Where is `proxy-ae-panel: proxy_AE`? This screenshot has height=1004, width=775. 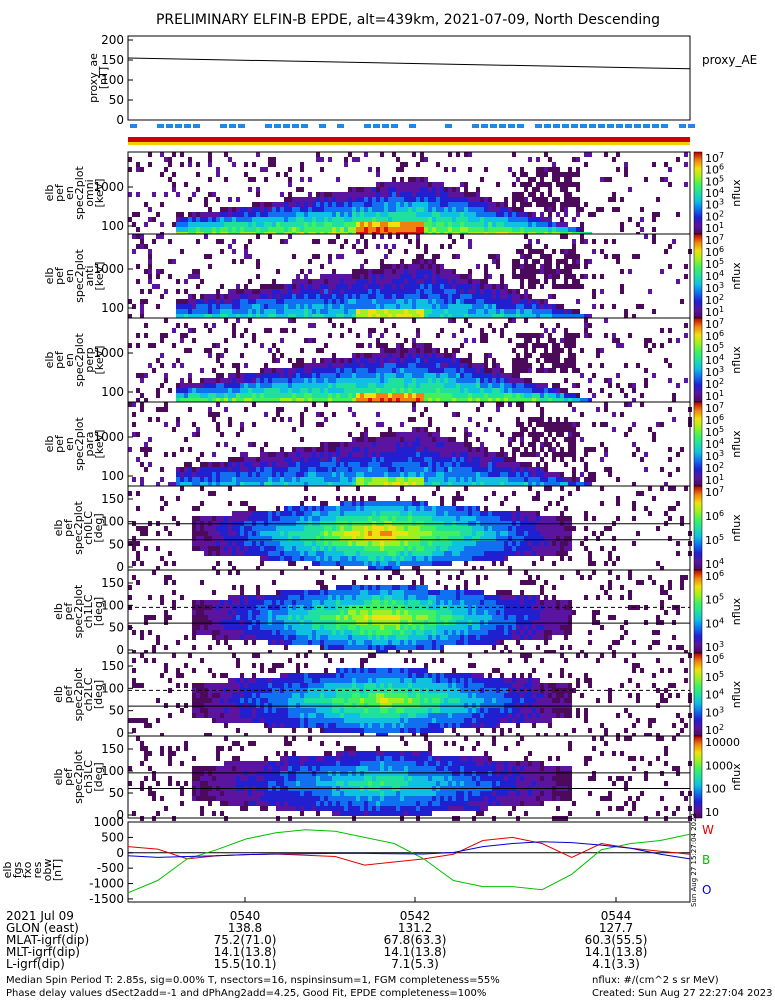
proxy-ae-panel: proxy_AE is located at coordinates (442, 78).